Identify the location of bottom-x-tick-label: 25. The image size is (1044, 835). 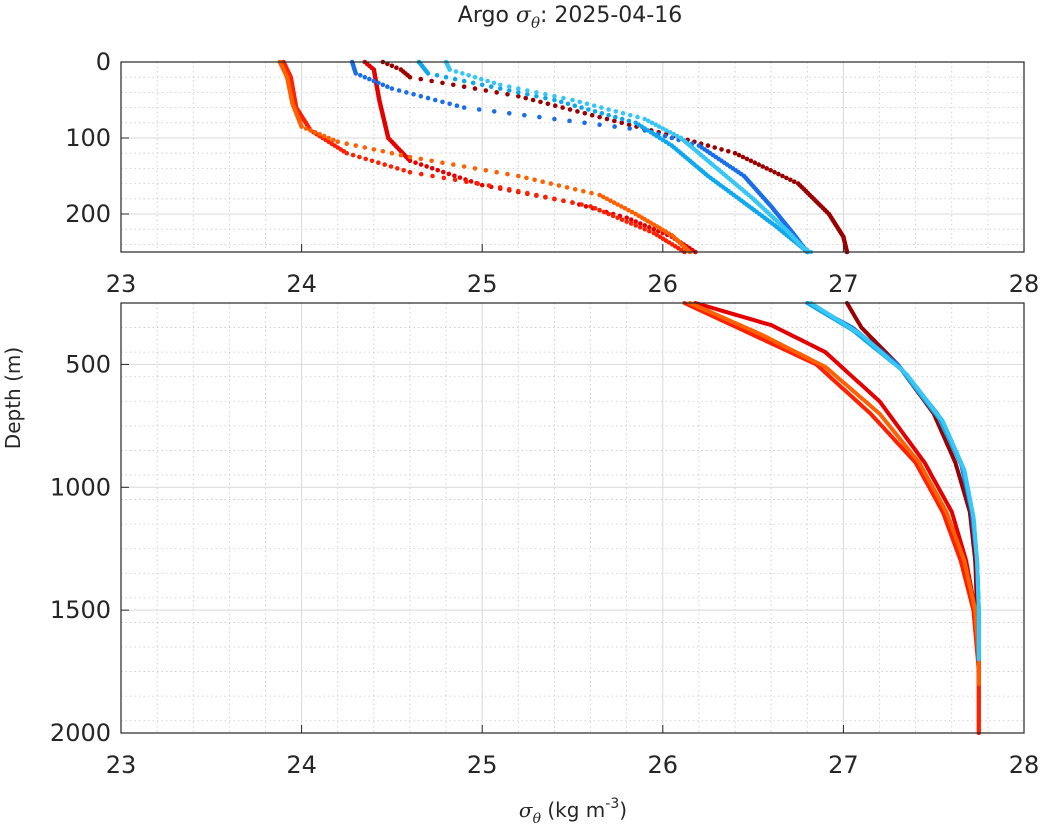
(482, 765).